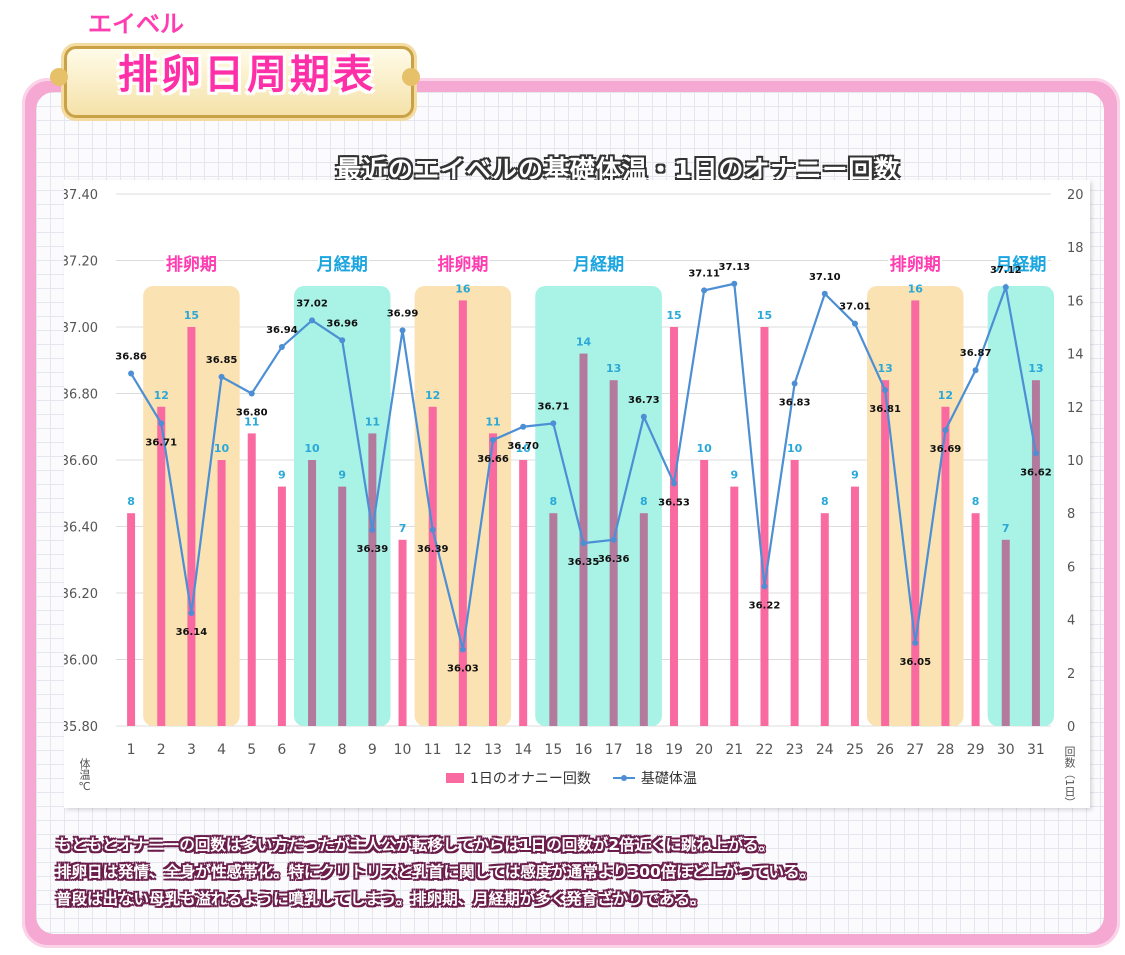  What do you see at coordinates (81, 594) in the screenshot?
I see `y-left-tick-label: 36.20` at bounding box center [81, 594].